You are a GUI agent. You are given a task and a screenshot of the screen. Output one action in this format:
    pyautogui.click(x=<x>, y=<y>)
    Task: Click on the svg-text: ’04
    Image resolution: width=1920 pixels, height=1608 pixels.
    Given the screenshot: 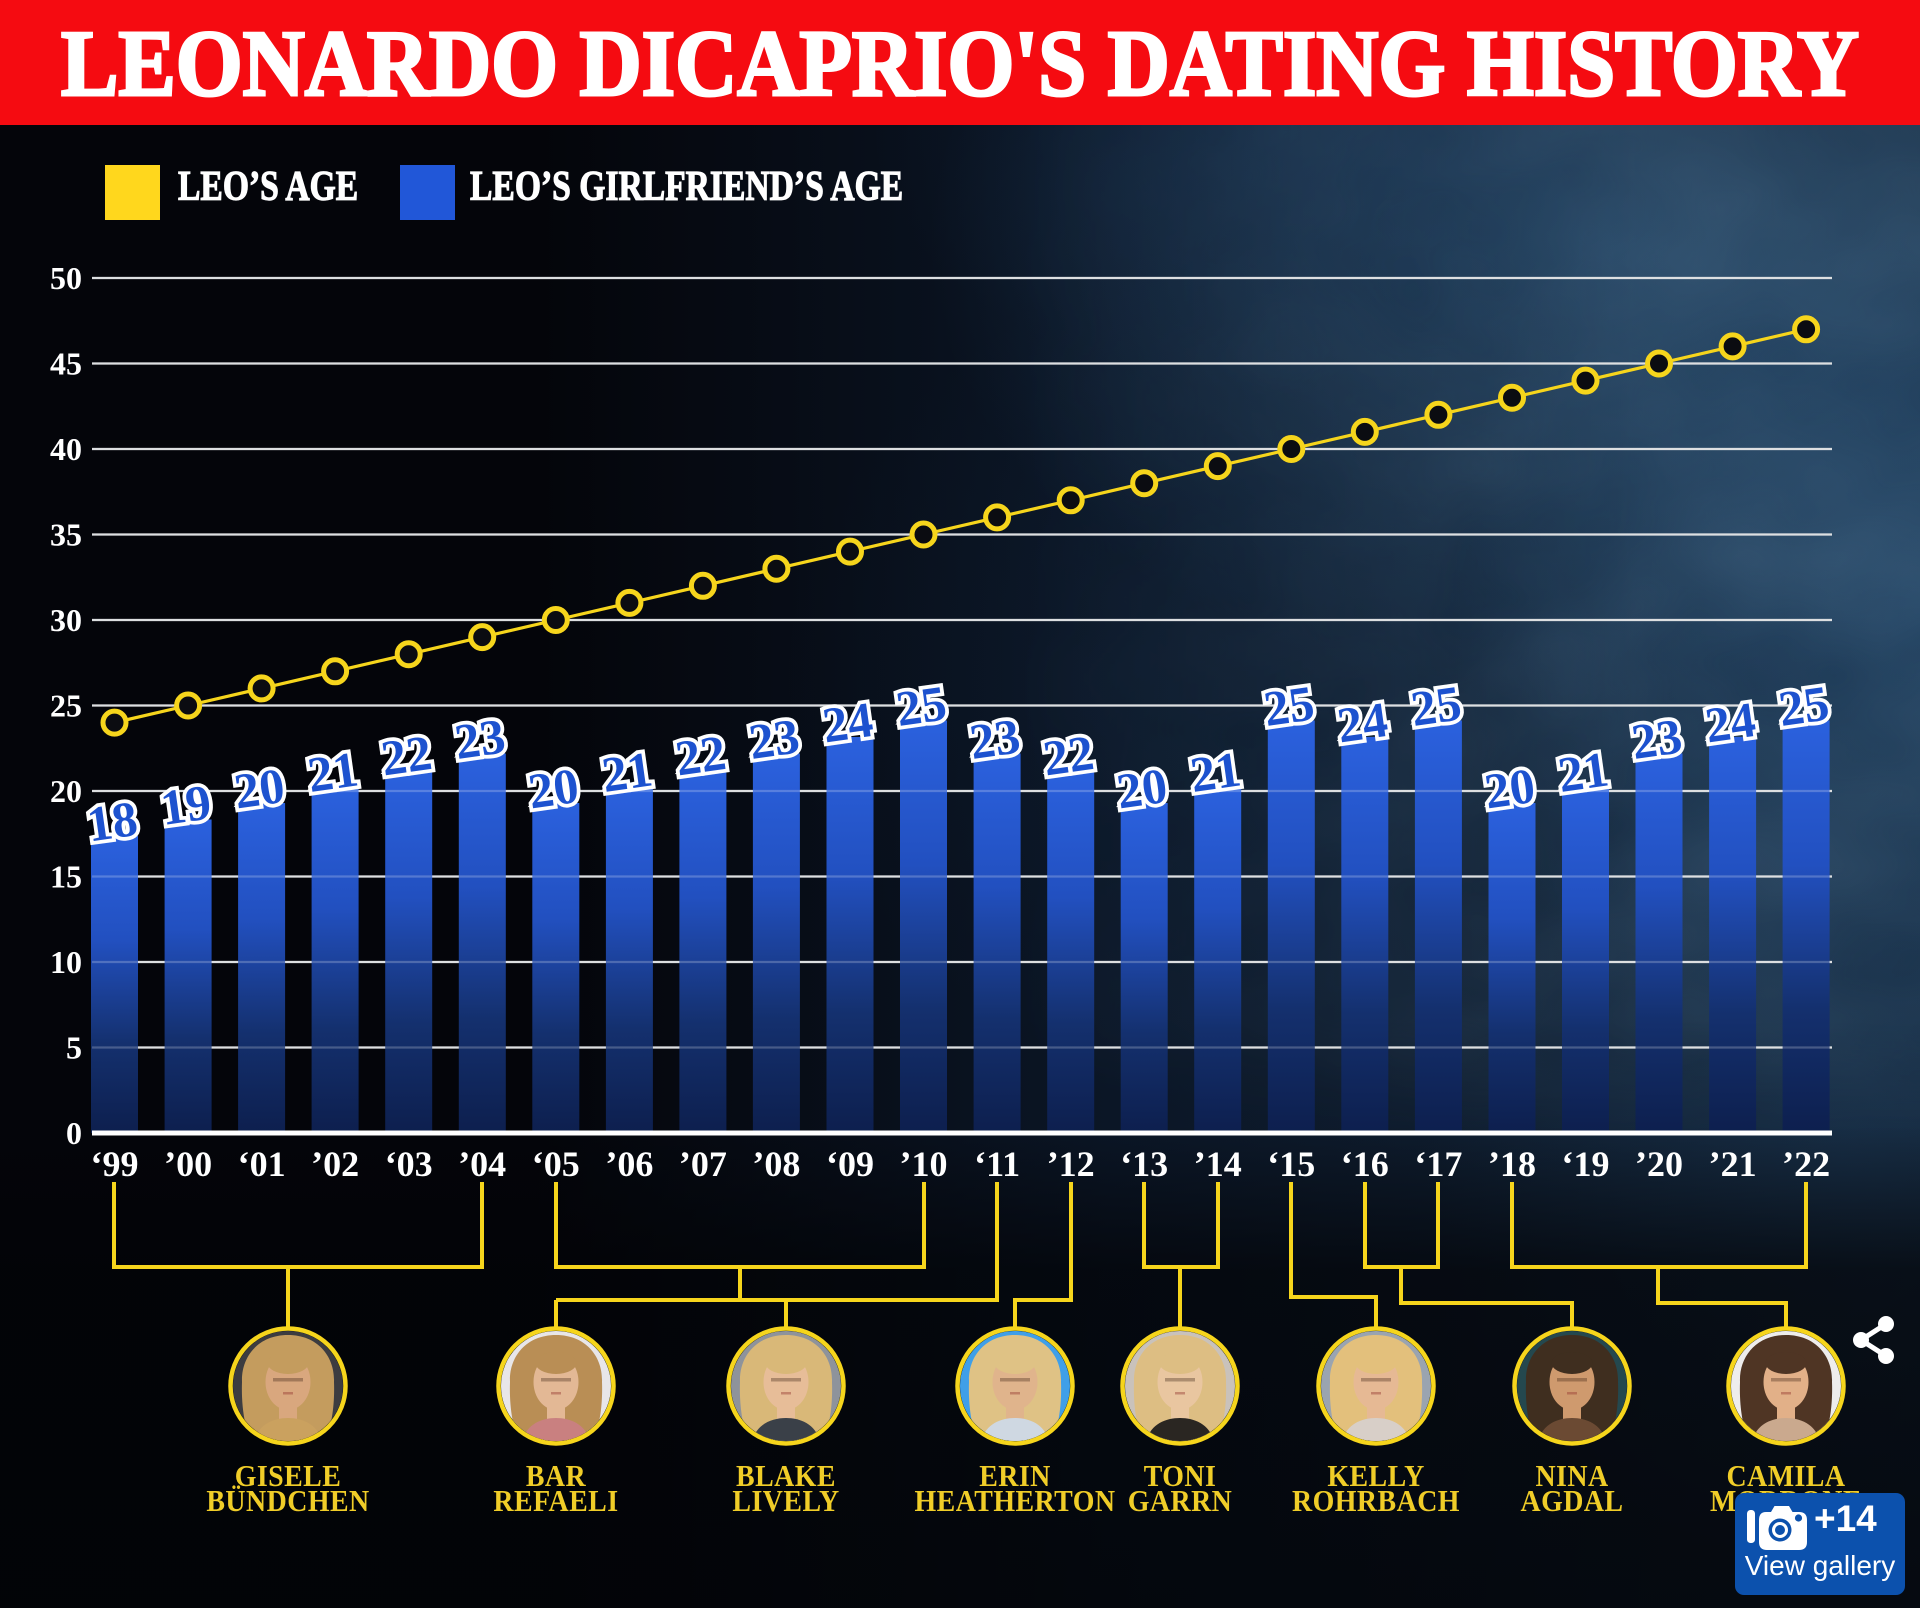 What is the action you would take?
    pyautogui.click(x=482, y=1164)
    